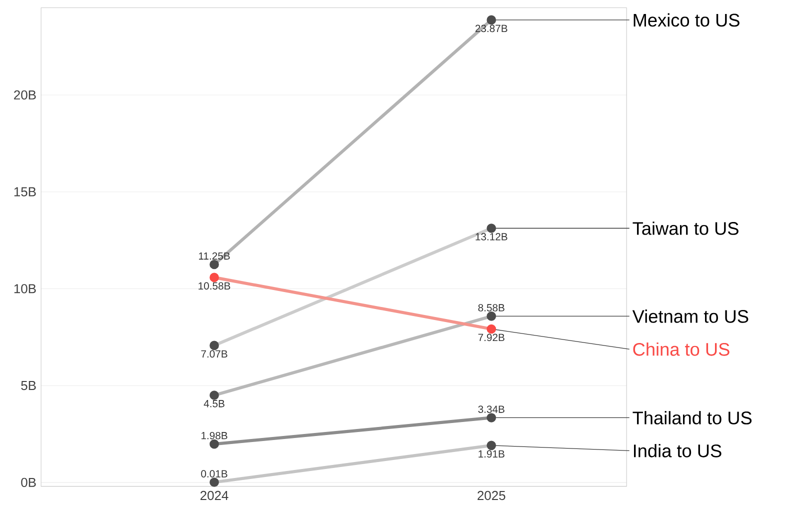 This screenshot has width=790, height=516. I want to click on data-label: 11.25B, so click(214, 256).